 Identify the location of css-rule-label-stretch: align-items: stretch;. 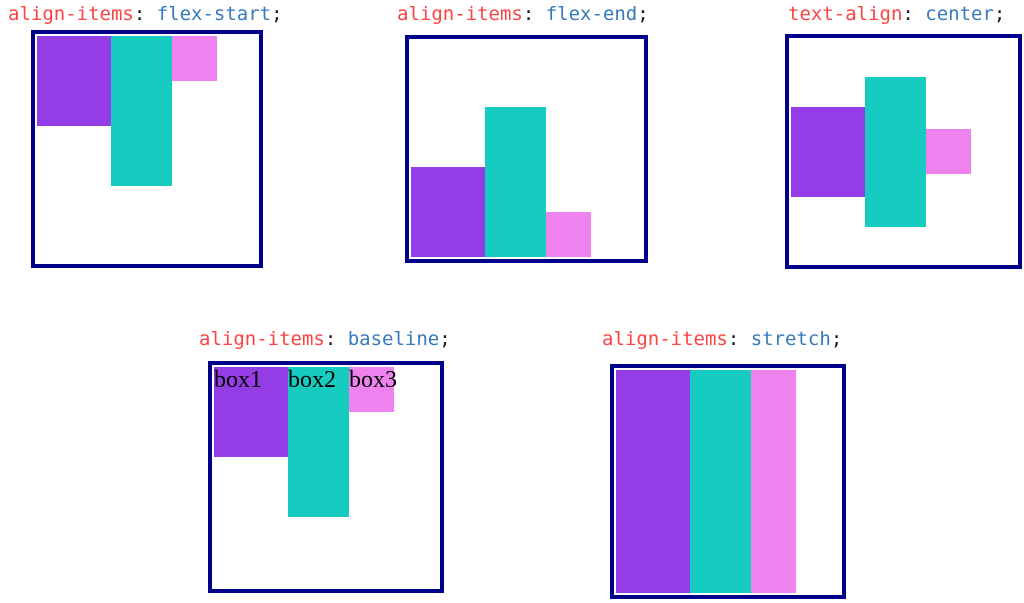
(722, 339).